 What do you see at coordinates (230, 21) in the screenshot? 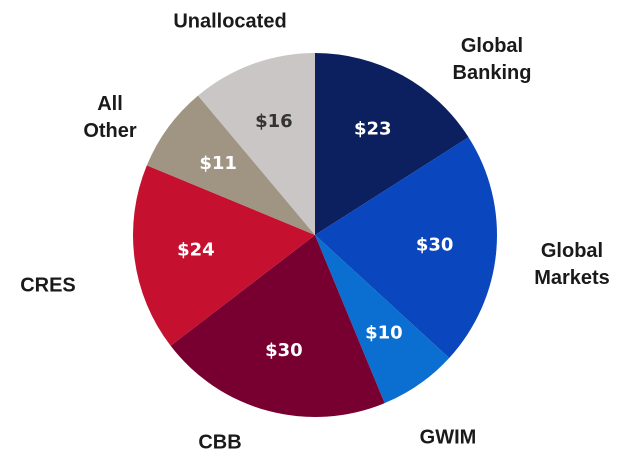
I see `category-label: Unallocated` at bounding box center [230, 21].